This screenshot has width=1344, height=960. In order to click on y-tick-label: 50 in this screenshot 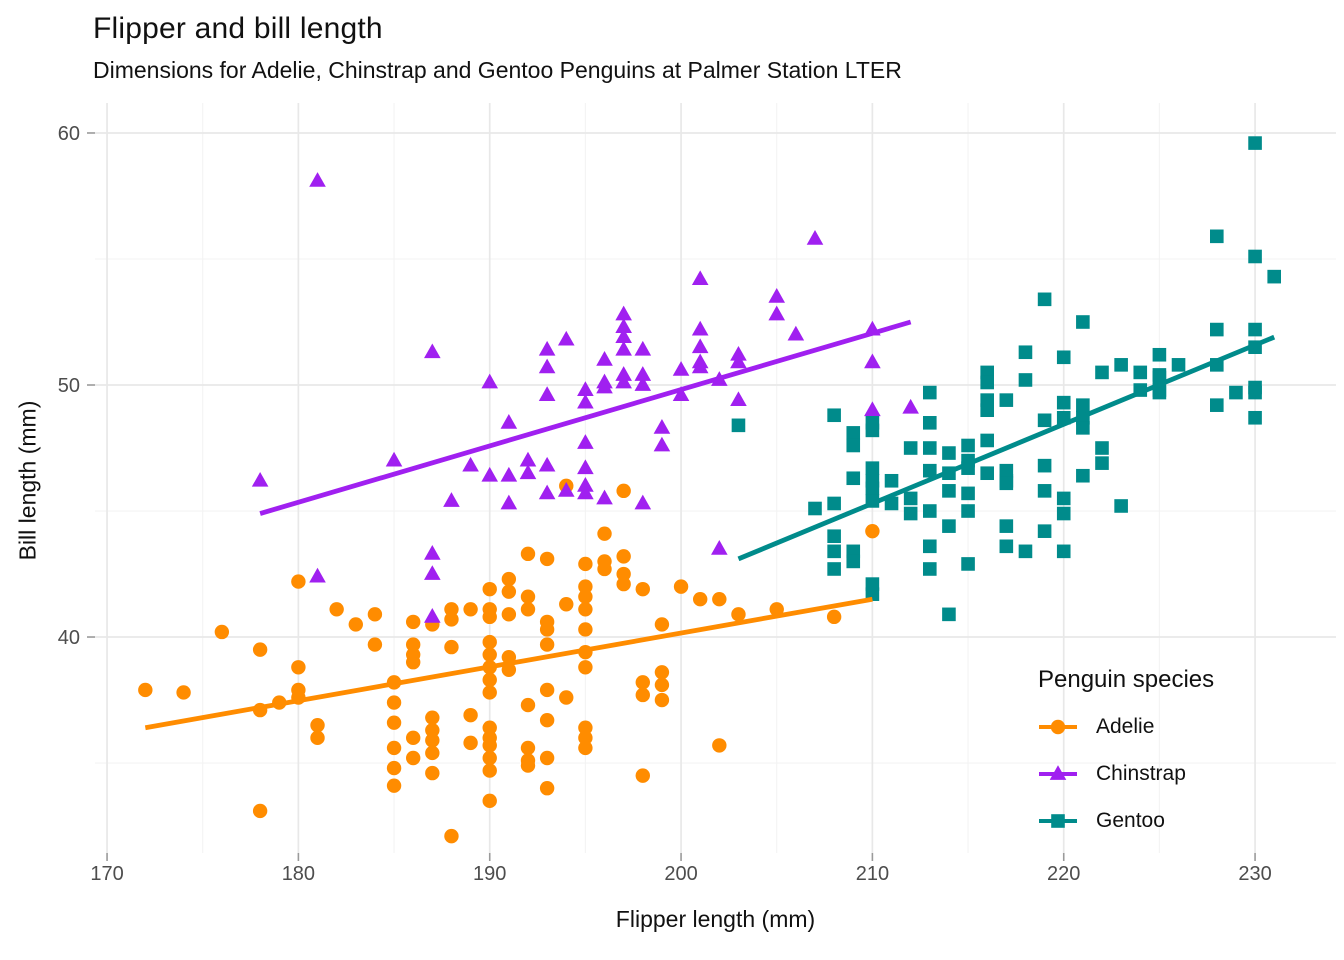, I will do `click(69, 386)`.